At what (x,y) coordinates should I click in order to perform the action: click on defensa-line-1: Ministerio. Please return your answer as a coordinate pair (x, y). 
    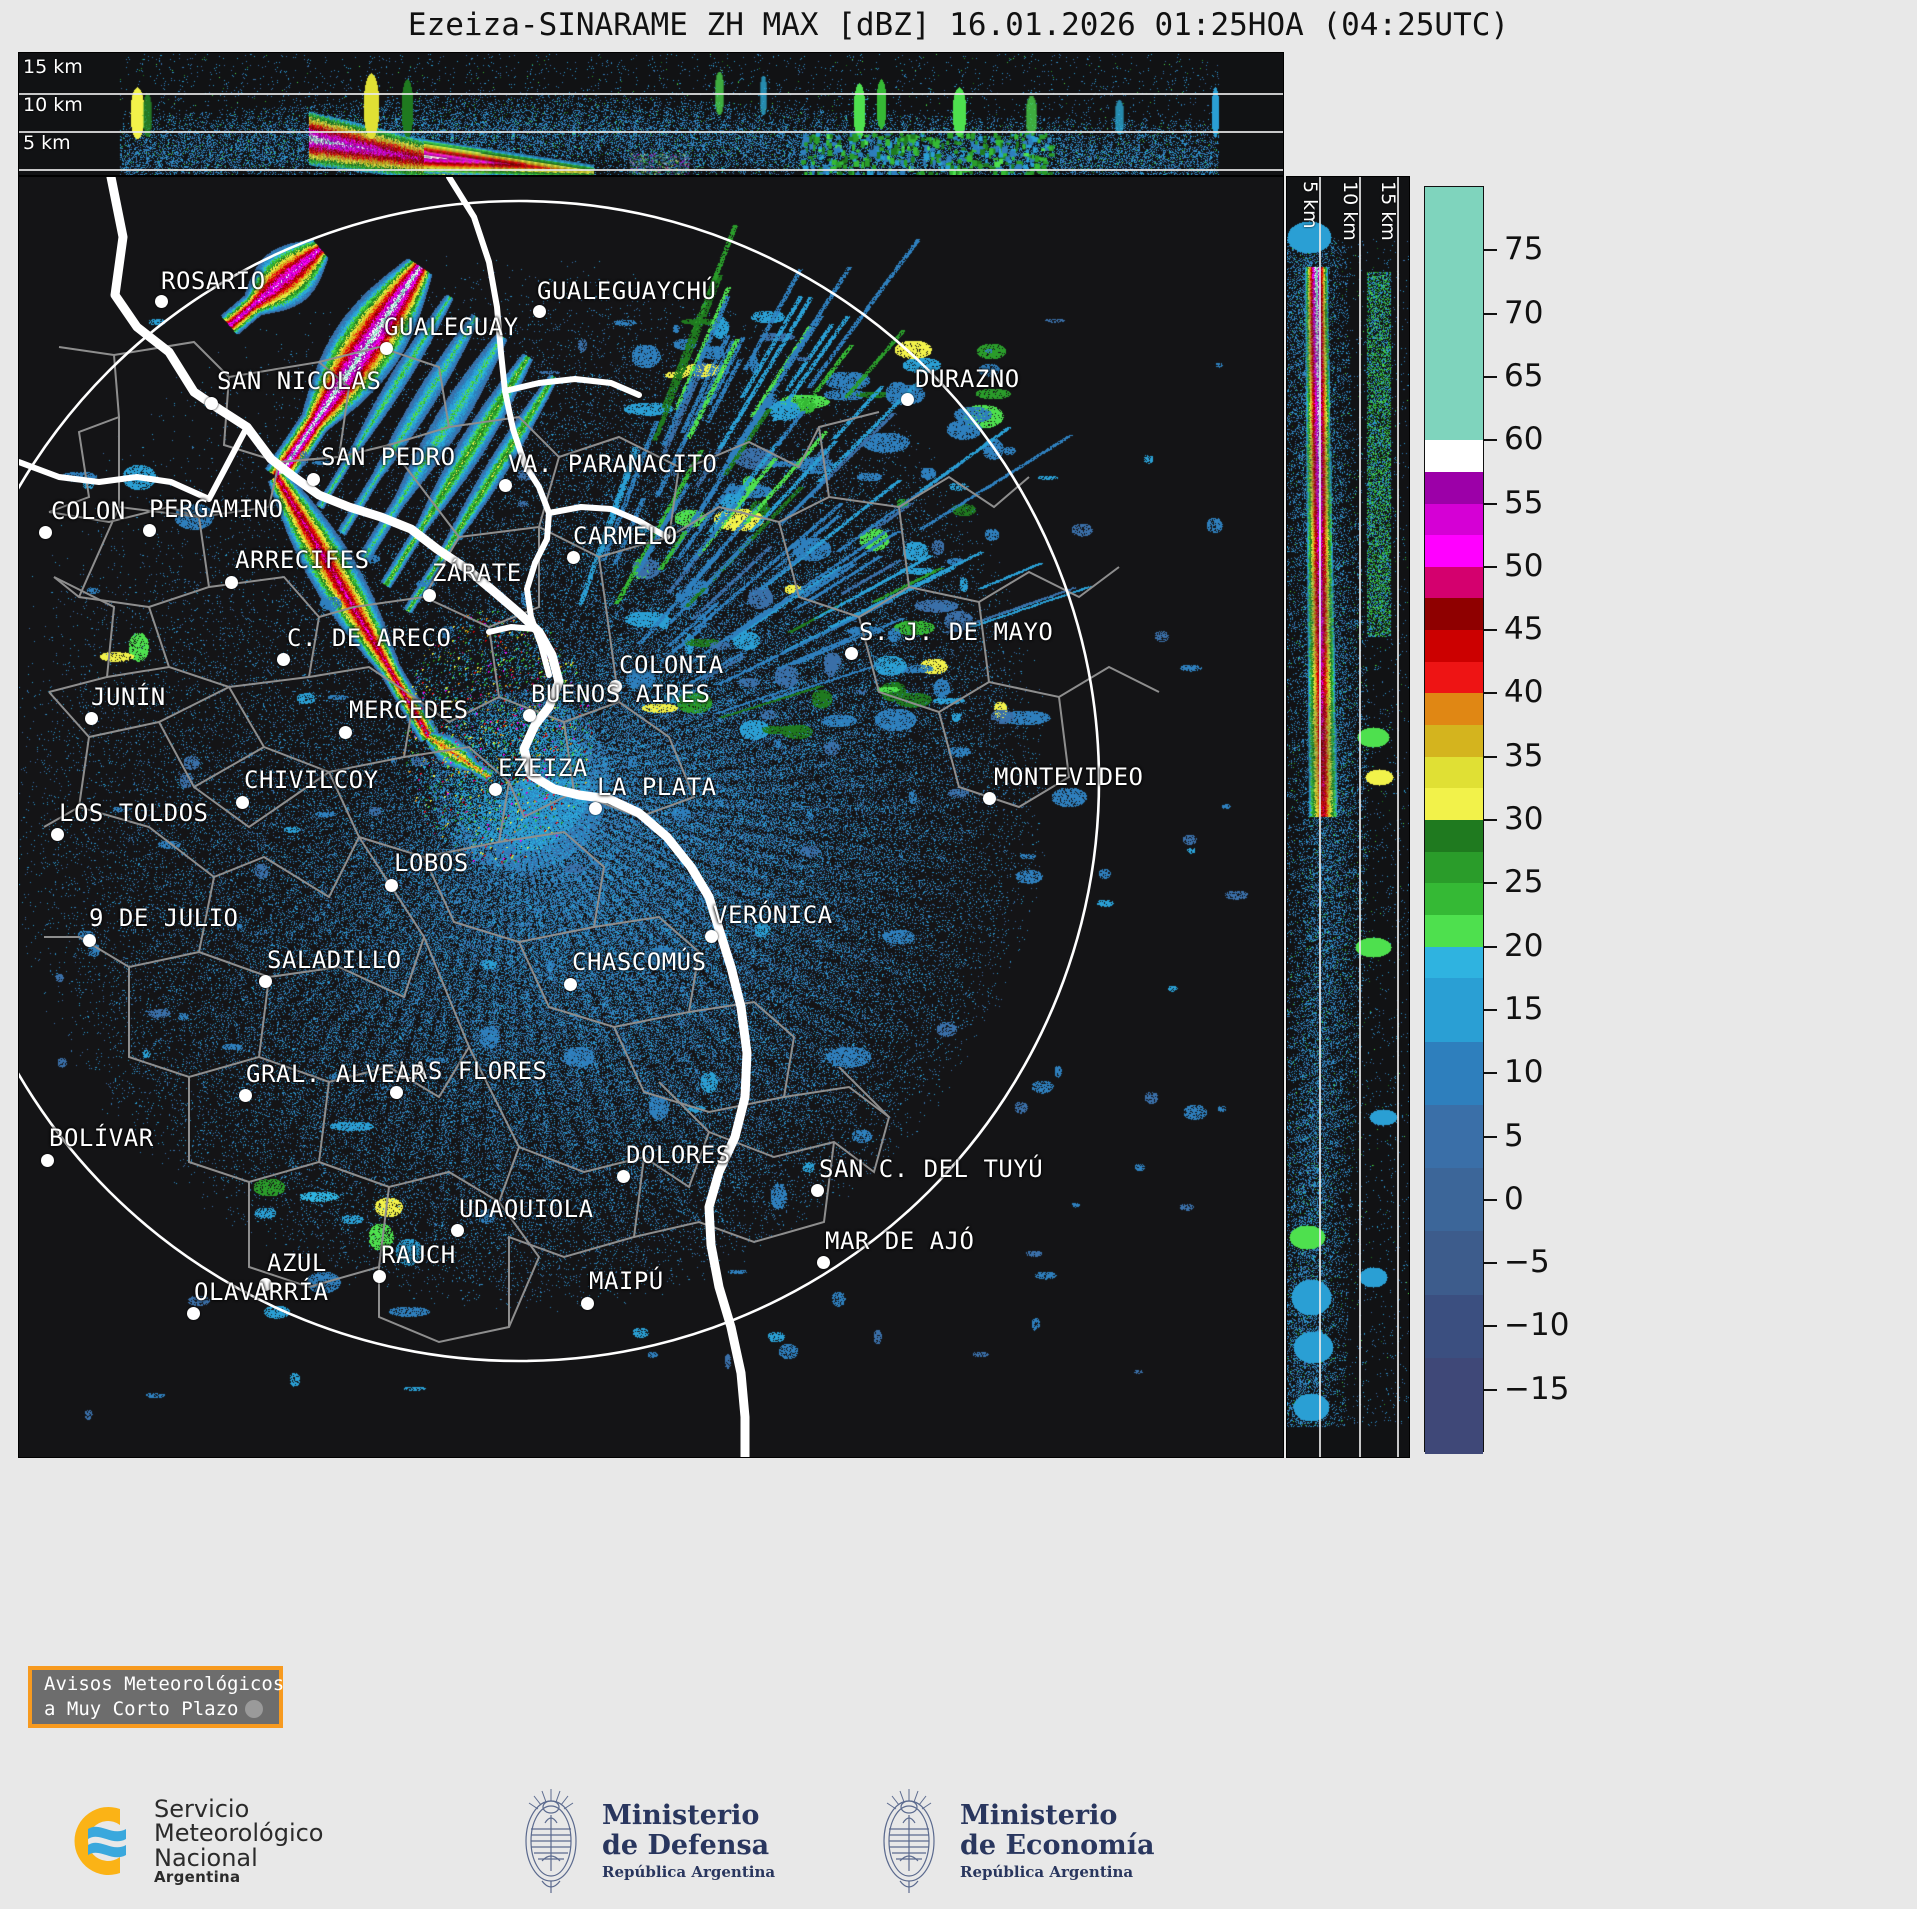
    Looking at the image, I should click on (681, 1815).